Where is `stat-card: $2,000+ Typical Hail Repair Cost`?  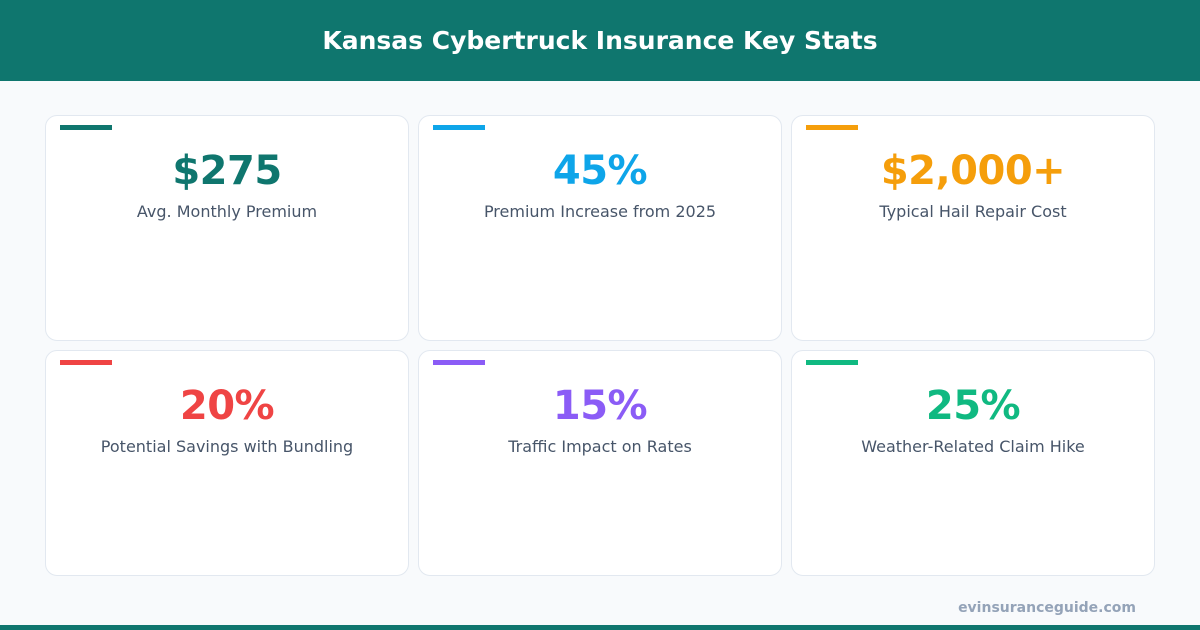 stat-card: $2,000+ Typical Hail Repair Cost is located at coordinates (973, 228).